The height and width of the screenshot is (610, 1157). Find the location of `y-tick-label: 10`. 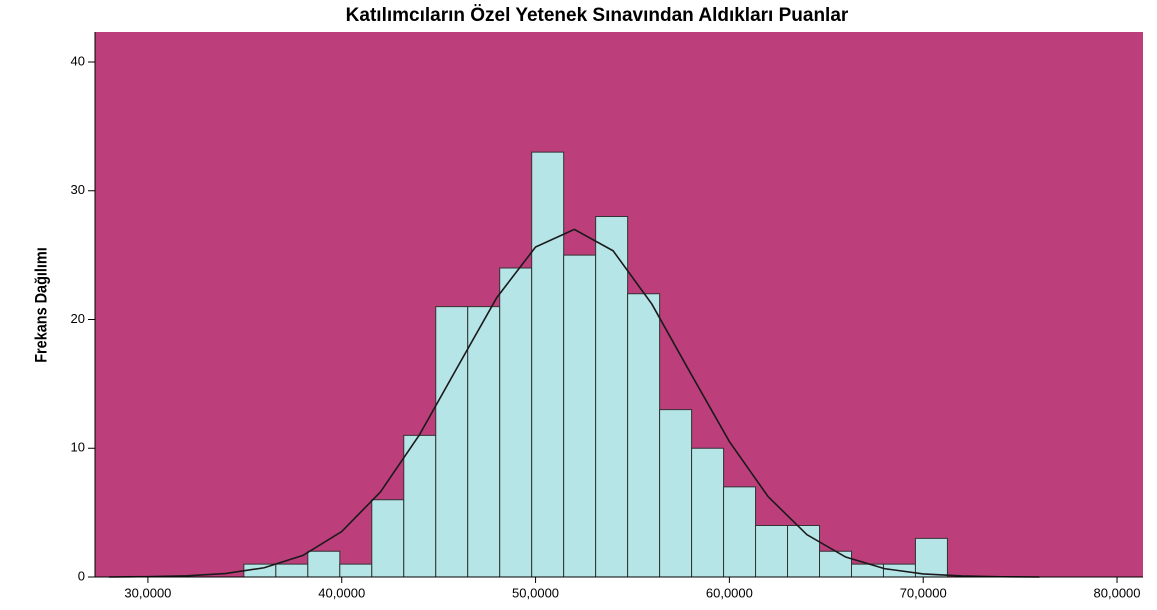

y-tick-label: 10 is located at coordinates (78, 447).